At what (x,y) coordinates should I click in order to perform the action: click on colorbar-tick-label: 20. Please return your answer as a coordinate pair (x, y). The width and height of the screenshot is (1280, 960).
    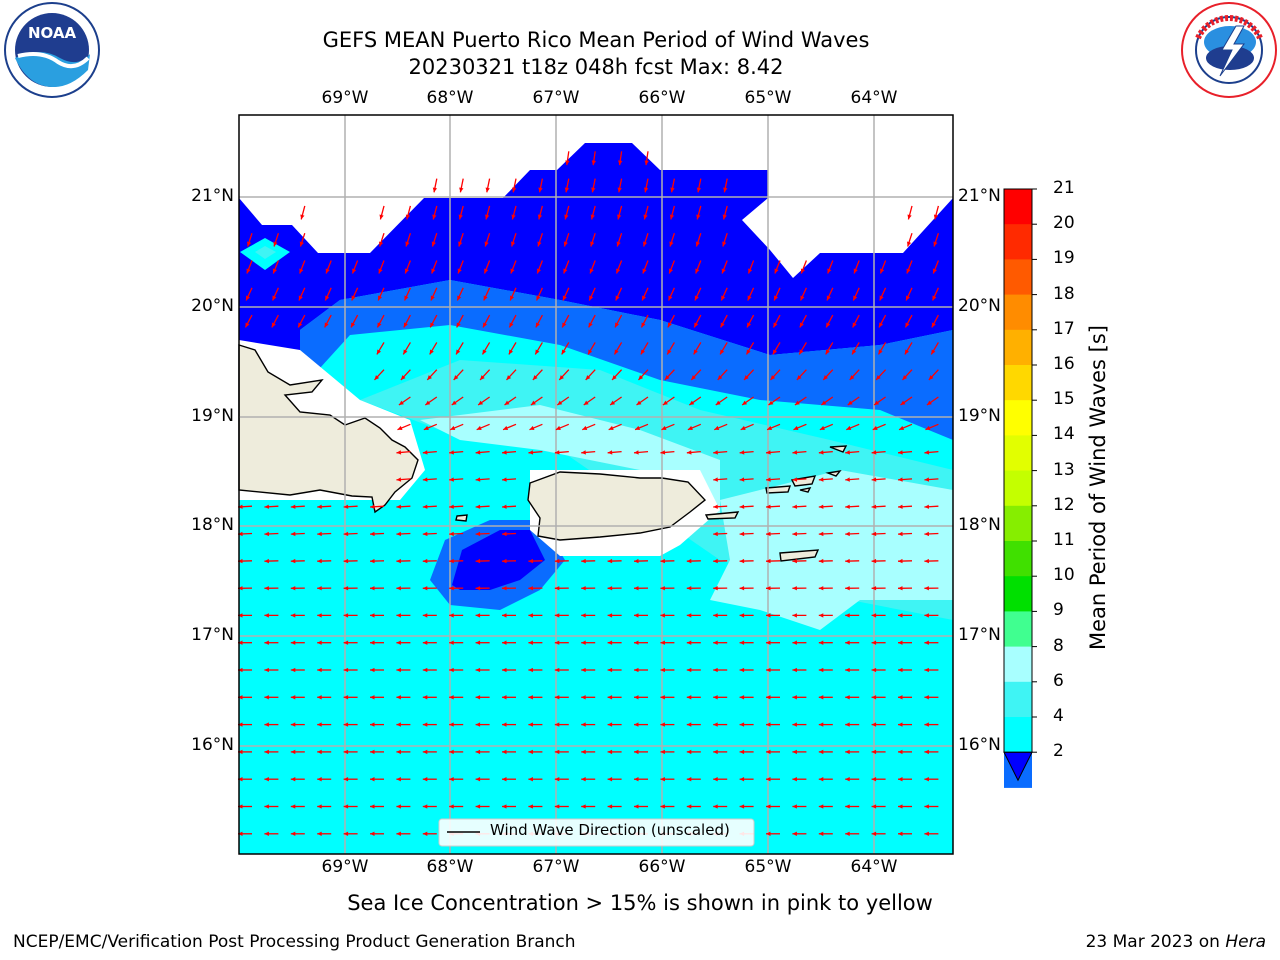
    Looking at the image, I should click on (1064, 223).